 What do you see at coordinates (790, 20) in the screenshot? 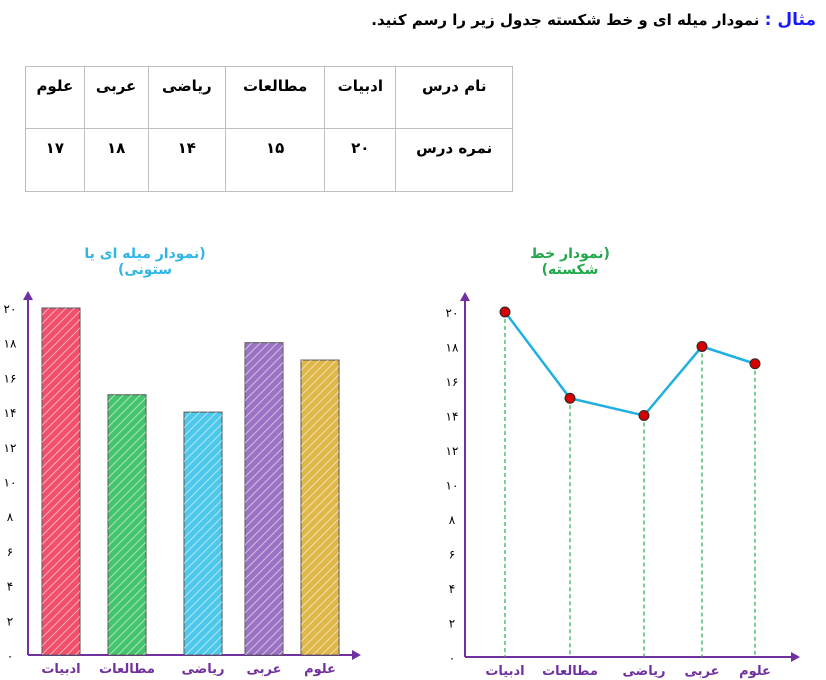
I see `example-label: مثال :` at bounding box center [790, 20].